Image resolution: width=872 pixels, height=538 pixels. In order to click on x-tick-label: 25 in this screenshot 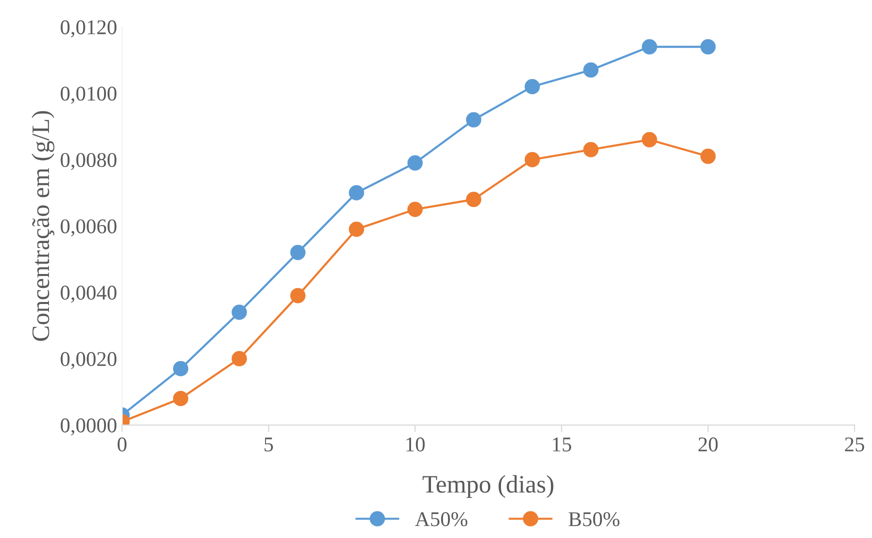, I will do `click(854, 444)`.